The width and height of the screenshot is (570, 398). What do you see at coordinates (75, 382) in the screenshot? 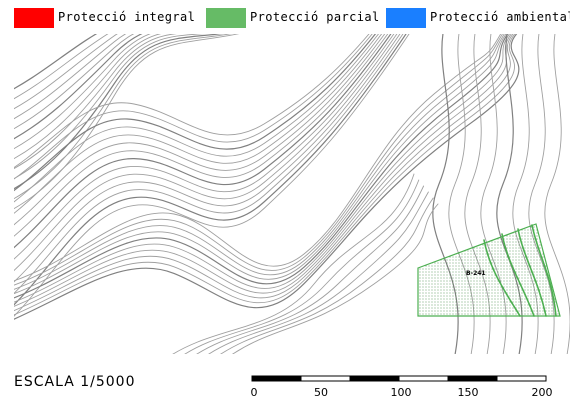
I see `scale-label: ESCALA 1/5000` at bounding box center [75, 382].